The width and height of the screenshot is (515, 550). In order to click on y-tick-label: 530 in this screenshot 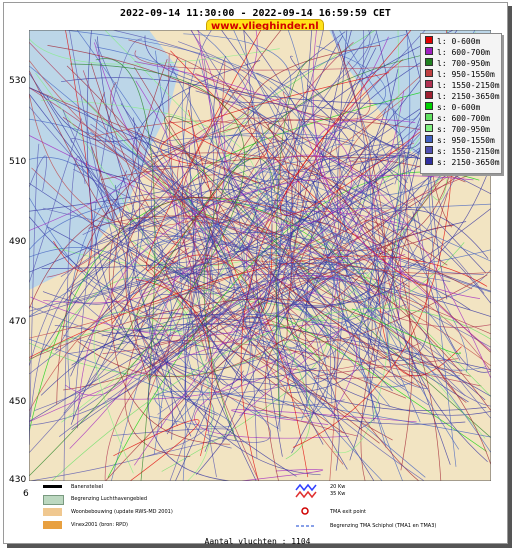, I will do `click(18, 81)`.